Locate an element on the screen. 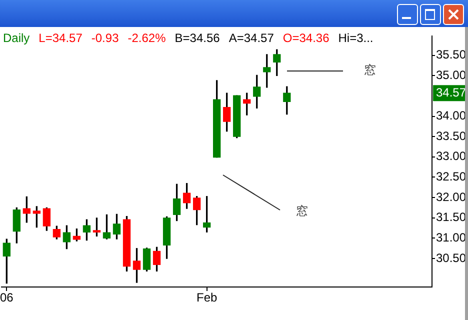 The height and width of the screenshot is (320, 468). annotation: 34.57 is located at coordinates (451, 92).